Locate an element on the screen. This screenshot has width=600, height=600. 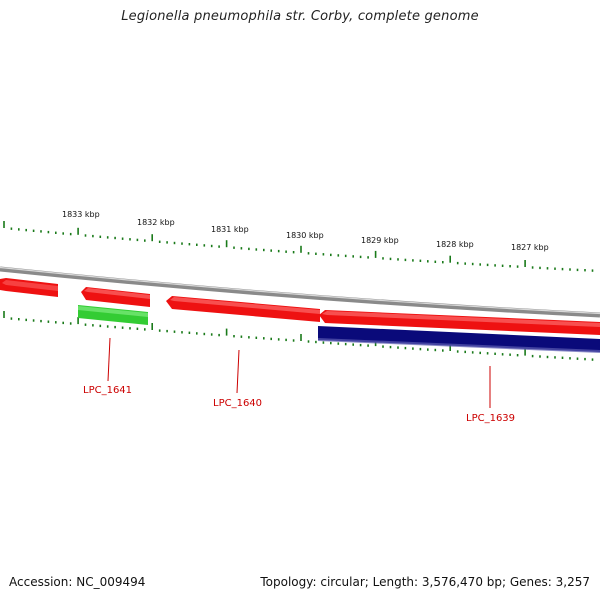
kbp-label-1828: 1828 kbp is located at coordinates (455, 244).